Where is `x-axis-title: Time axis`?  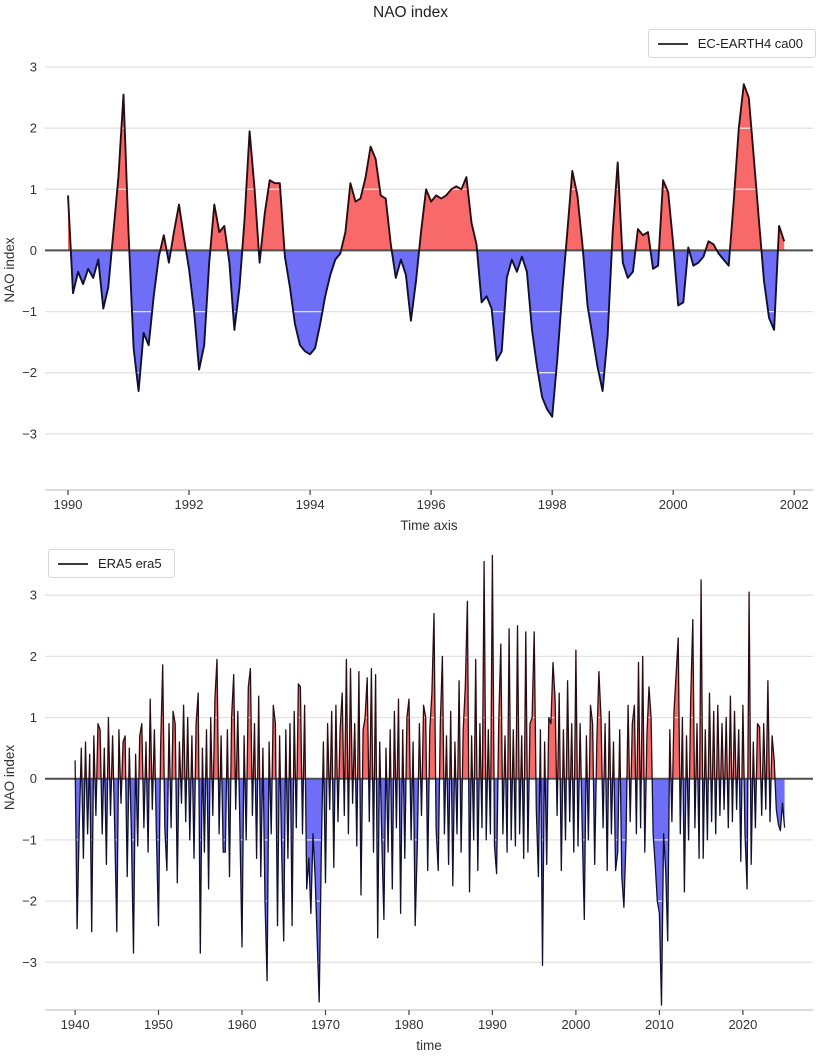
x-axis-title: Time axis is located at coordinates (429, 525).